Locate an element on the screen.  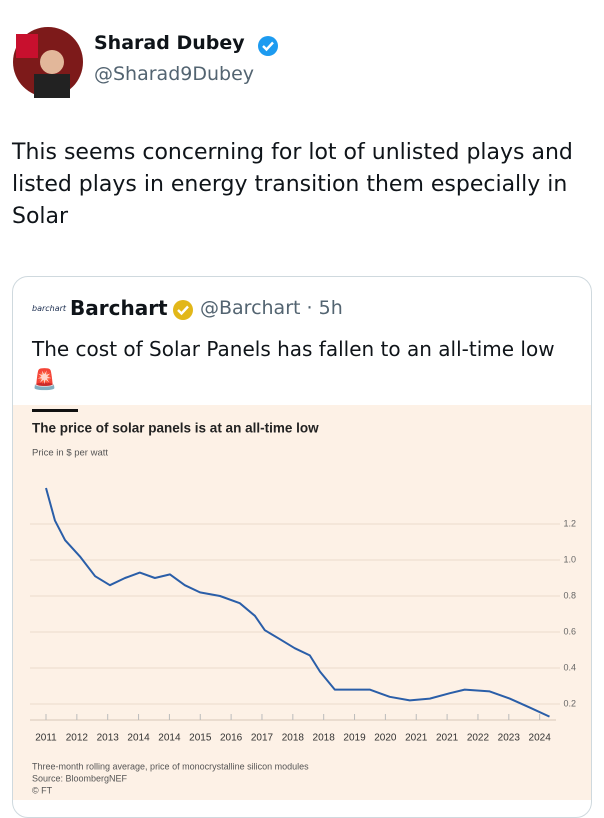
source: Source: BloombergNEF is located at coordinates (80, 778).